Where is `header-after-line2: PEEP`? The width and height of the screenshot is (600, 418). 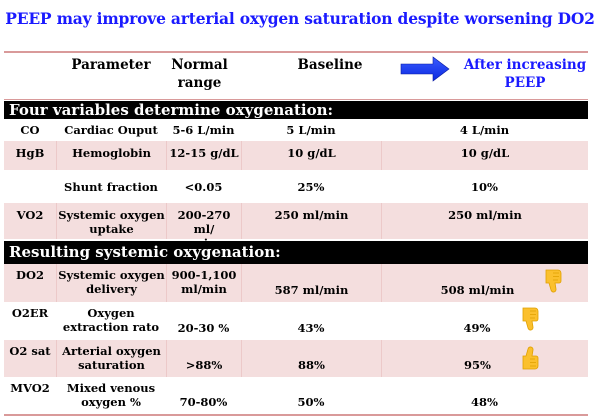
header-after-line2: PEEP is located at coordinates (525, 83).